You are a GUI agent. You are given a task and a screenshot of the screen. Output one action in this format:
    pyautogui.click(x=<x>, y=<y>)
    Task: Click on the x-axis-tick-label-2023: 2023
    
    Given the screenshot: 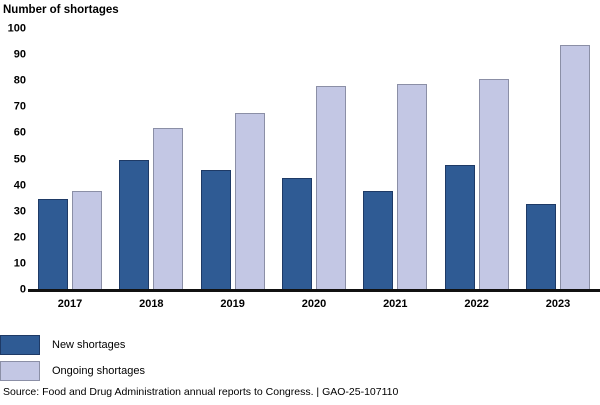 What is the action you would take?
    pyautogui.click(x=558, y=304)
    